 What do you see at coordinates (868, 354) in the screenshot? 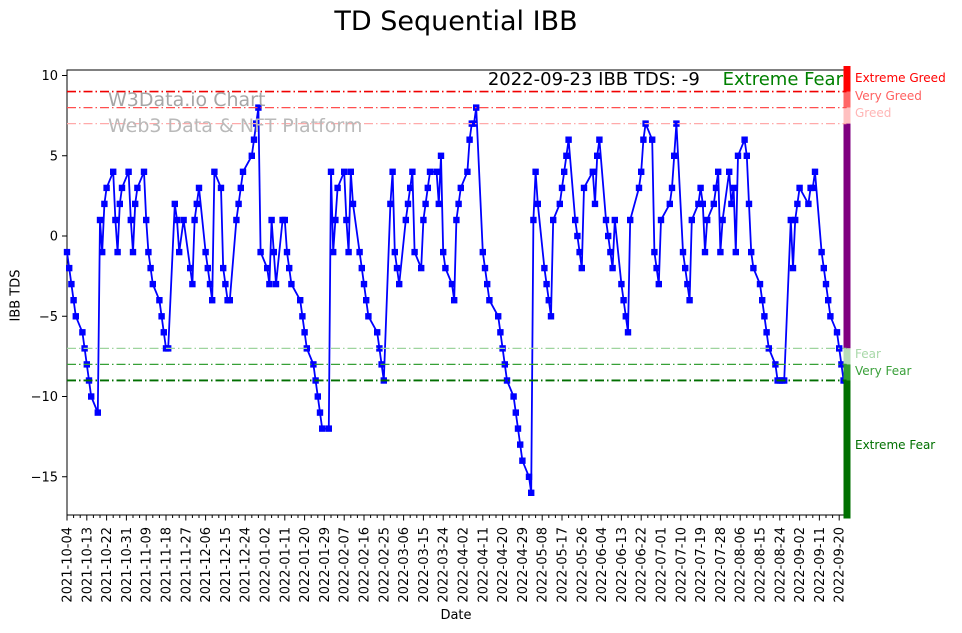
I see `level-label-fear: Fear` at bounding box center [868, 354].